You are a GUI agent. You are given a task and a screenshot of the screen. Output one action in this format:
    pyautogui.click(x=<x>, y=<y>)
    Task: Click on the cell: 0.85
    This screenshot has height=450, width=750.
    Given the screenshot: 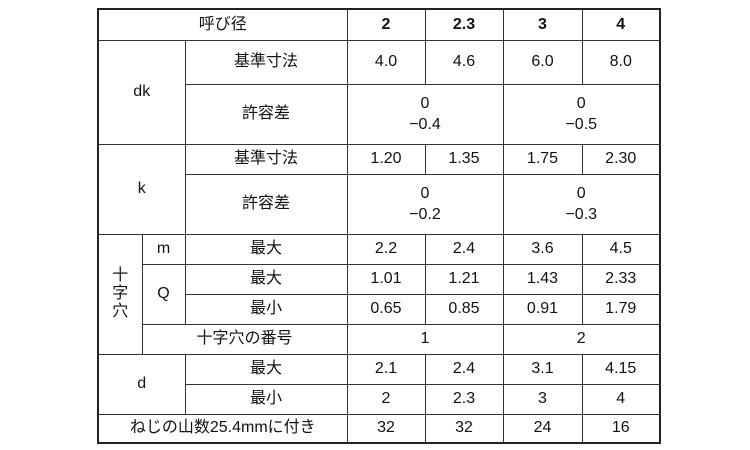 What is the action you would take?
    pyautogui.click(x=464, y=309)
    